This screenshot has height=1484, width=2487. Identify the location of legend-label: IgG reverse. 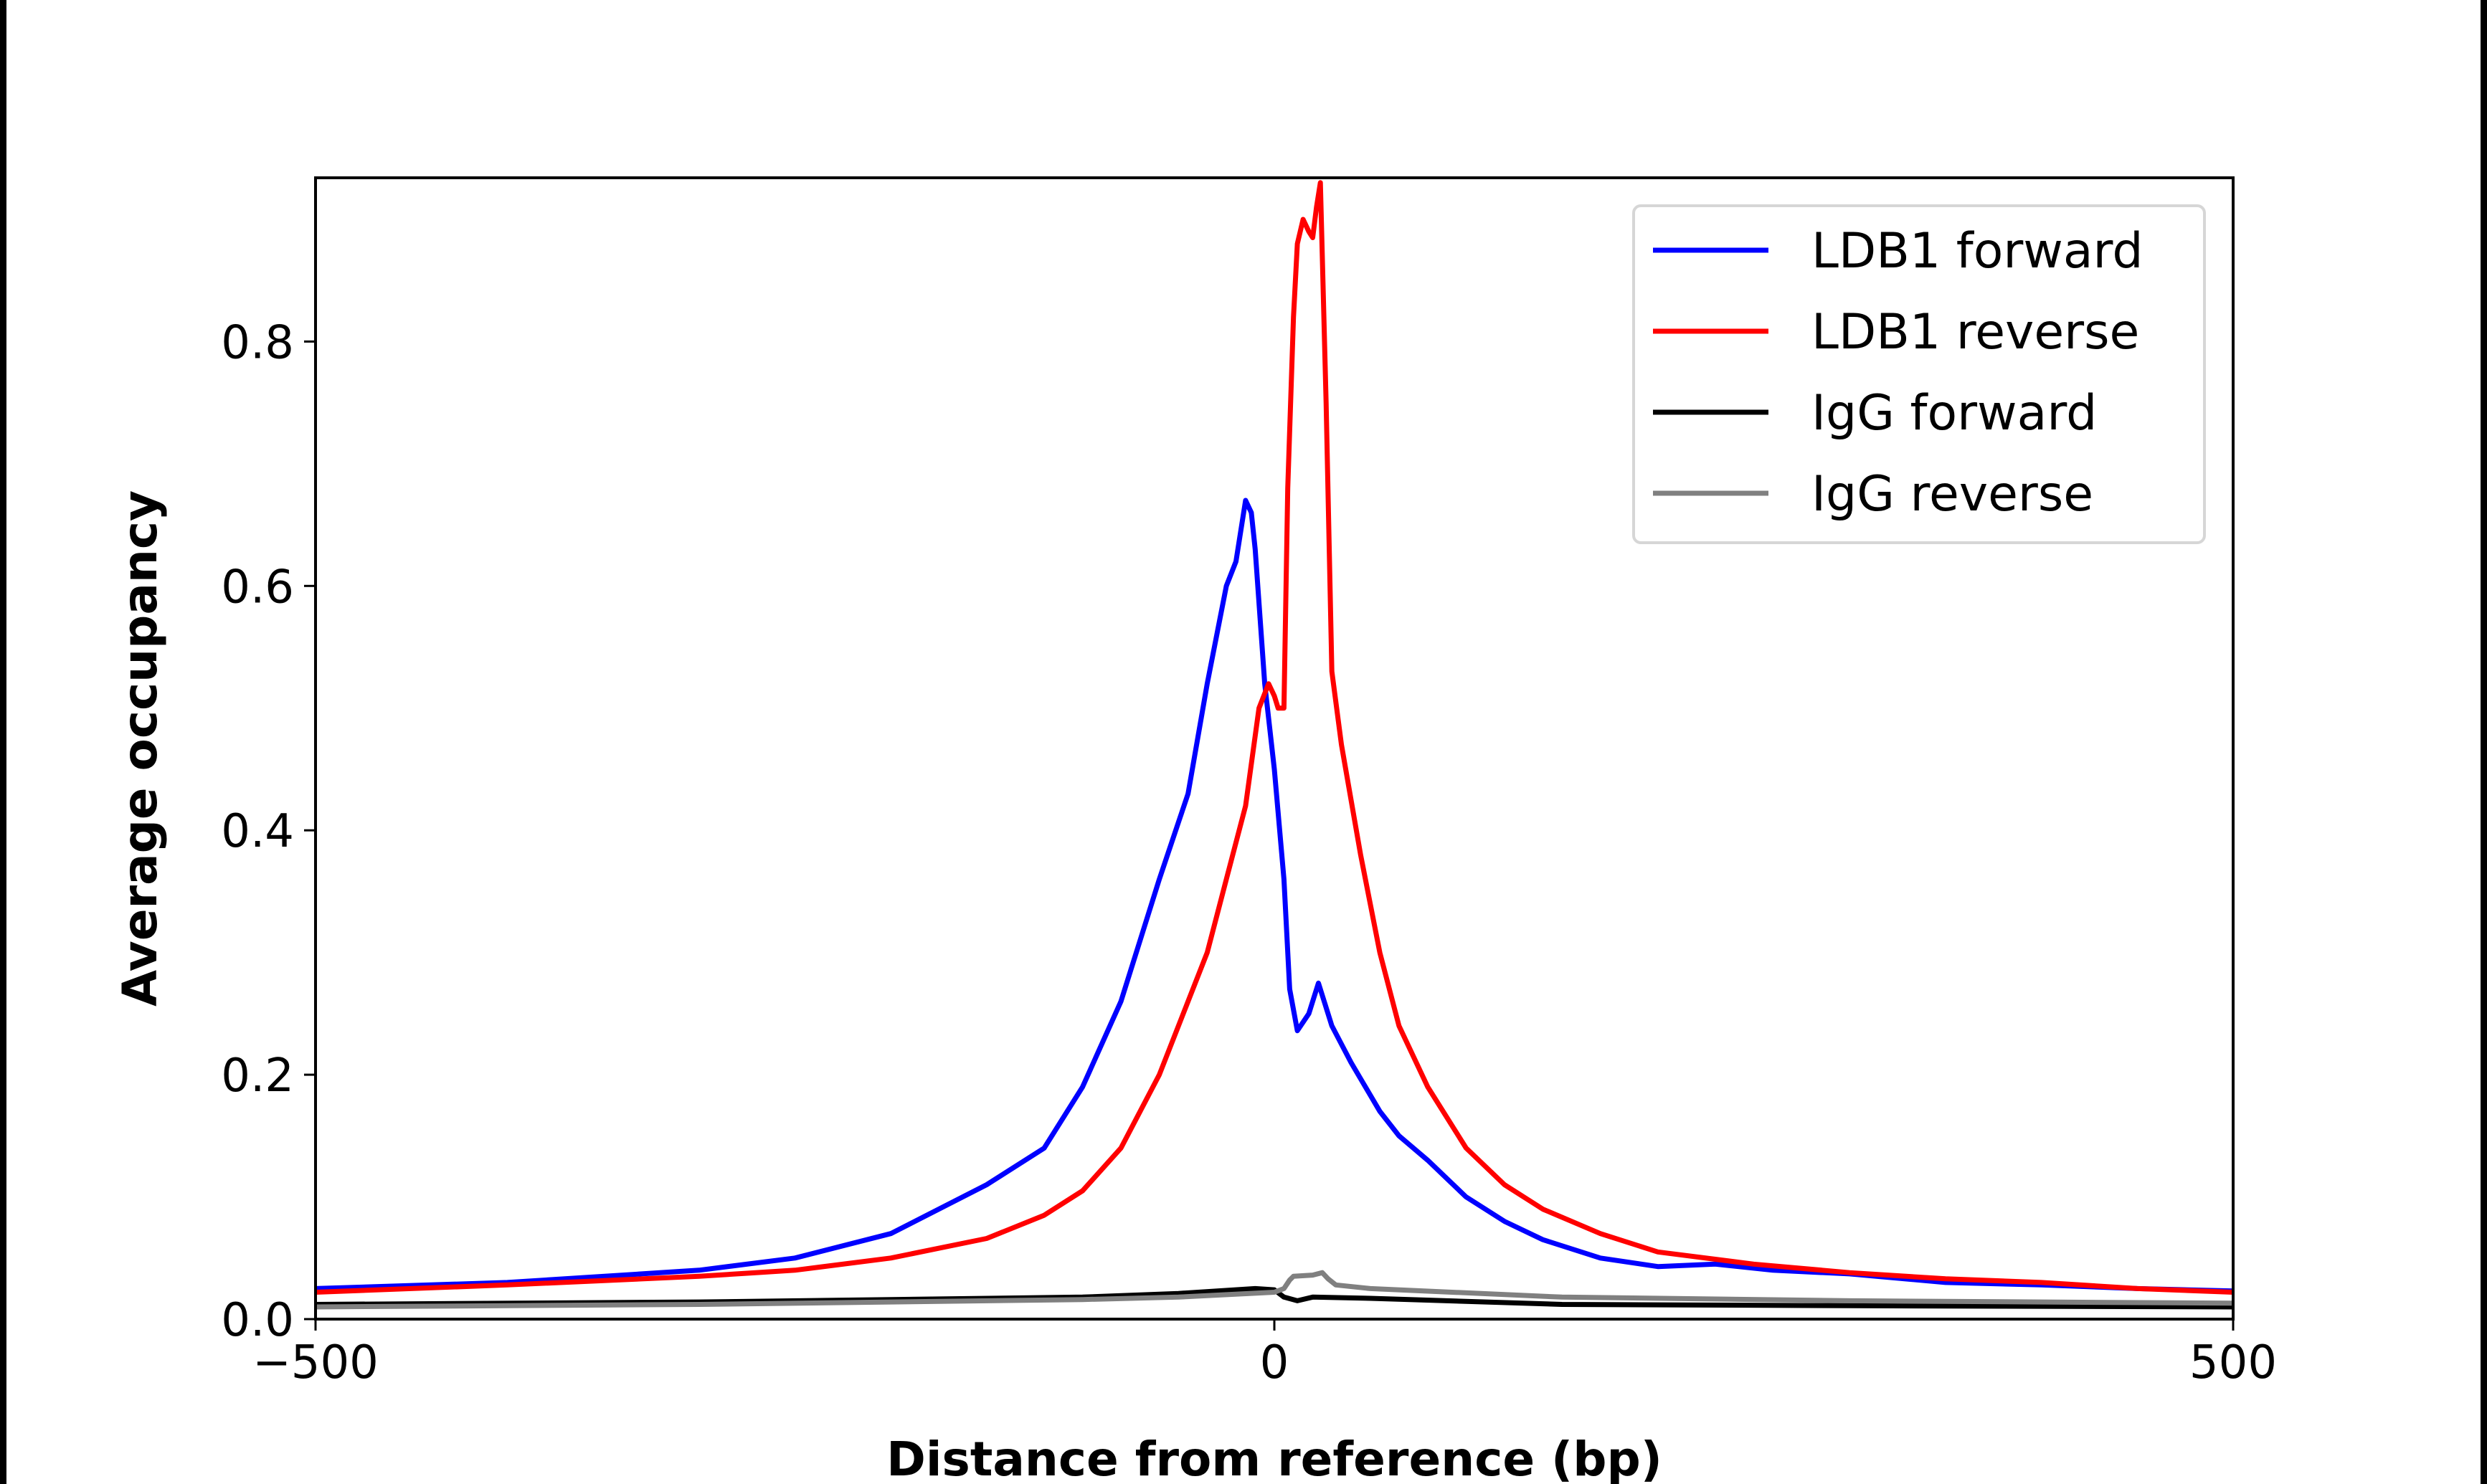
(1952, 495).